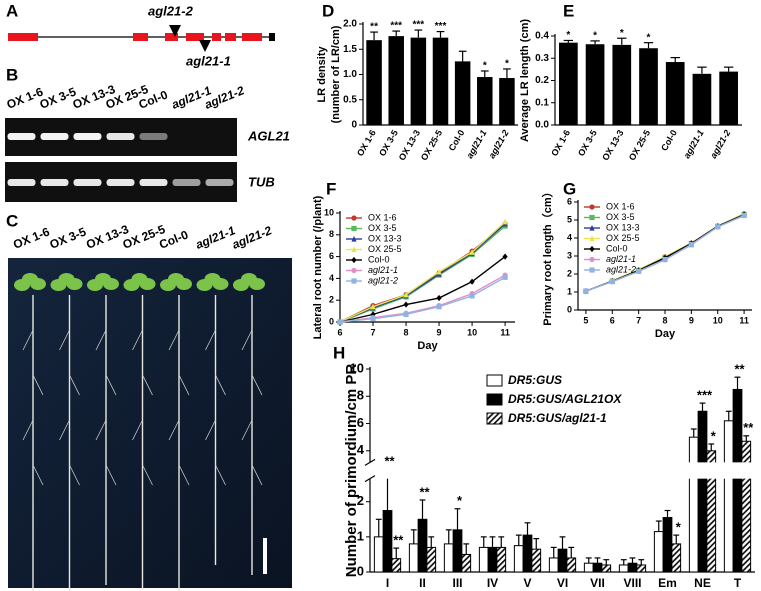  Describe the element at coordinates (562, 583) in the screenshot. I see `x-tick-label: VI` at that location.